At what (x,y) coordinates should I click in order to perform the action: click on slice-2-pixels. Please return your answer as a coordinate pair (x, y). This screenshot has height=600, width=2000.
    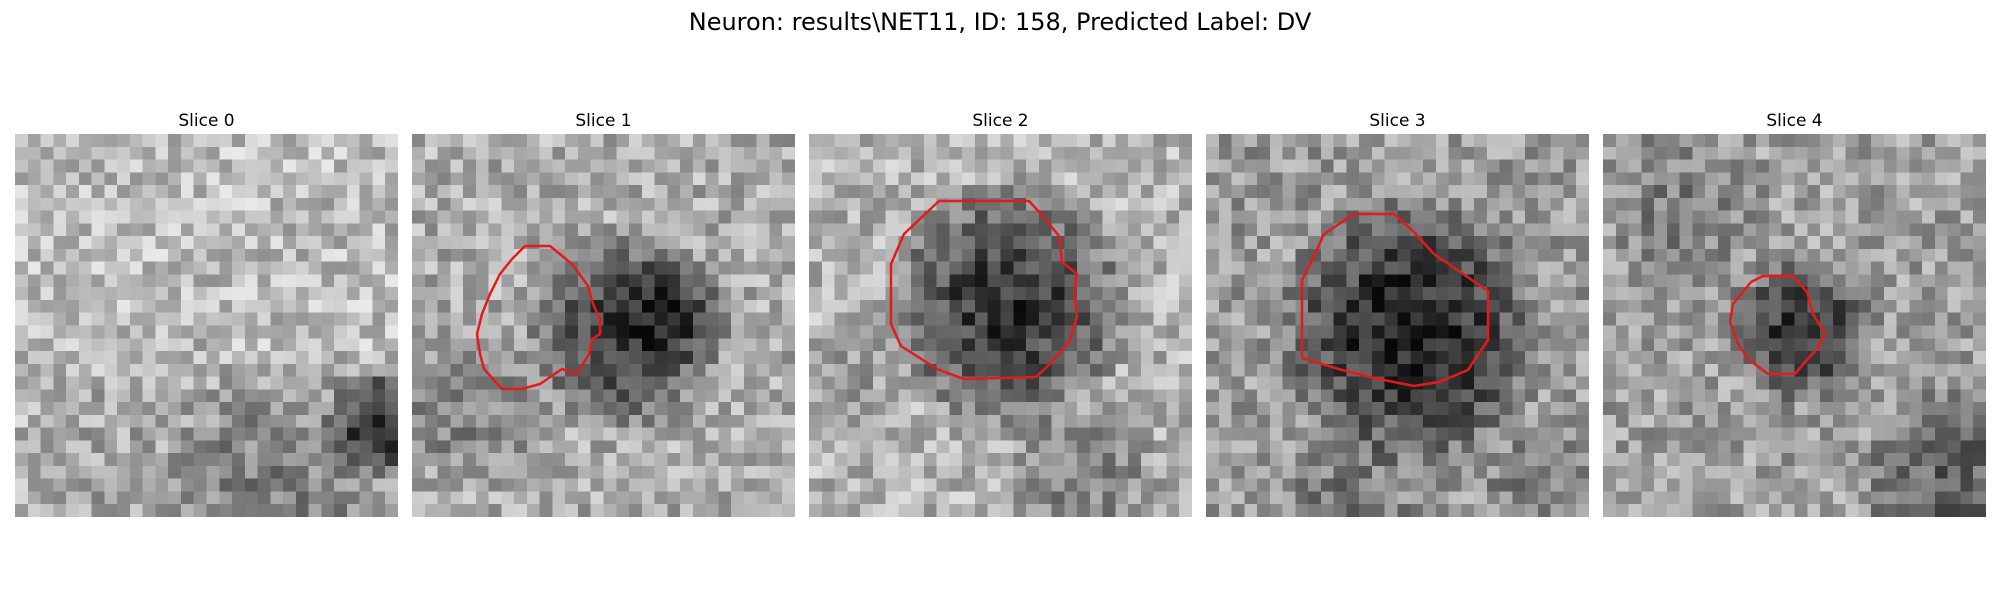
    Looking at the image, I should click on (1000, 325).